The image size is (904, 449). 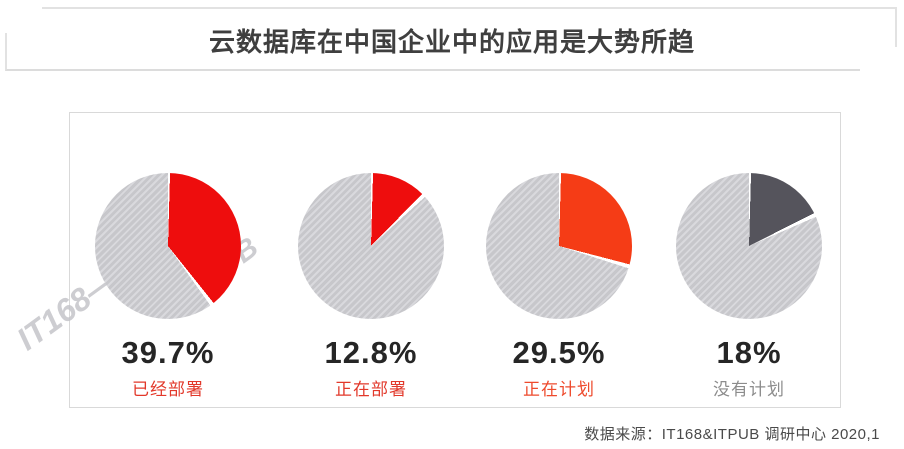 What do you see at coordinates (749, 246) in the screenshot?
I see `pie-chart-no-plan` at bounding box center [749, 246].